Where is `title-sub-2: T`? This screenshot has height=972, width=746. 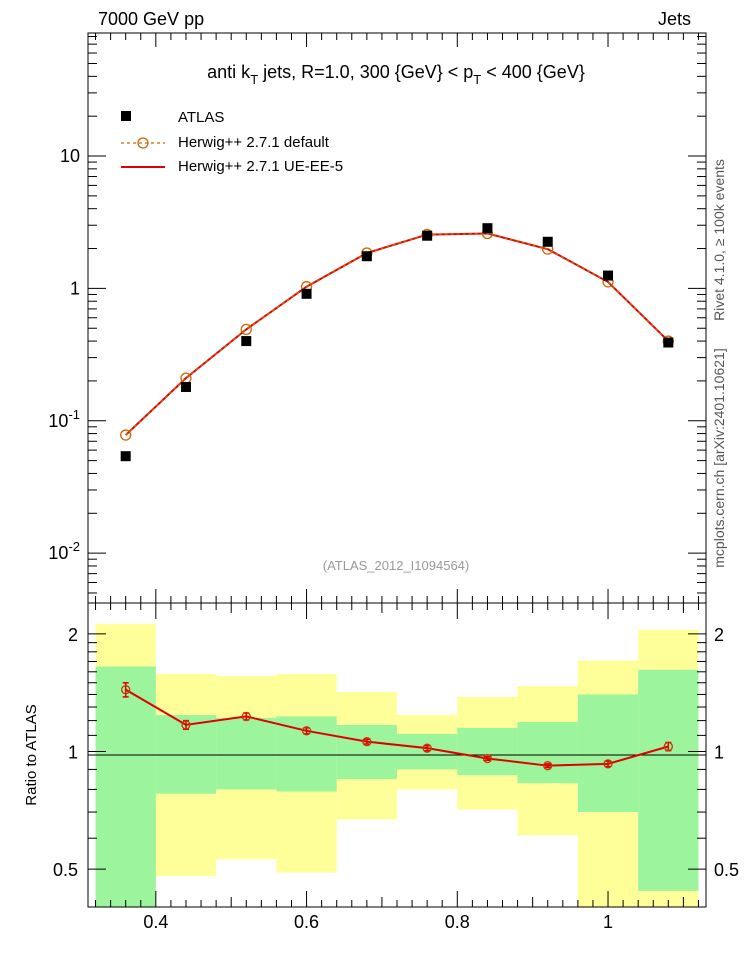 title-sub-2: T is located at coordinates (477, 79).